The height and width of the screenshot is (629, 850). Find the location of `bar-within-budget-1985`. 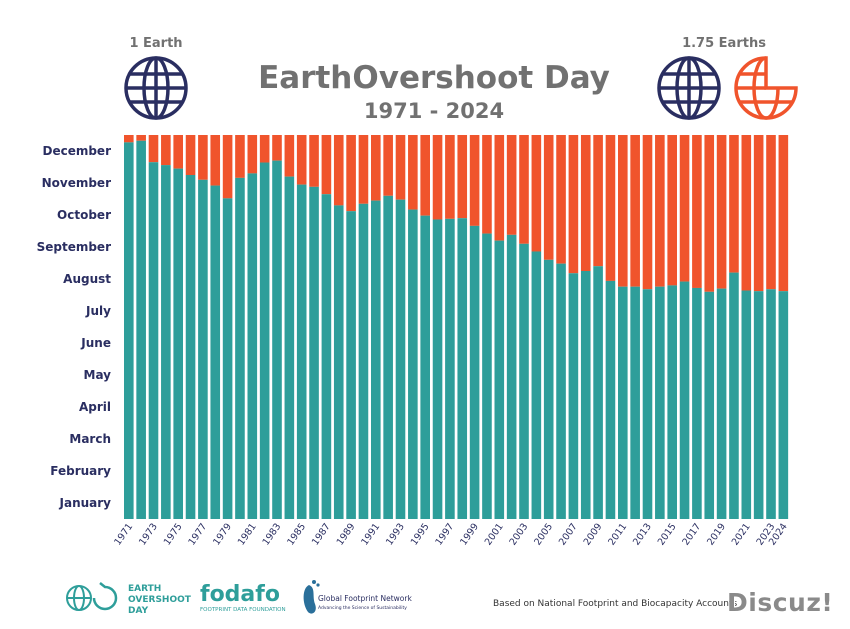

bar-within-budget-1985 is located at coordinates (301, 351).